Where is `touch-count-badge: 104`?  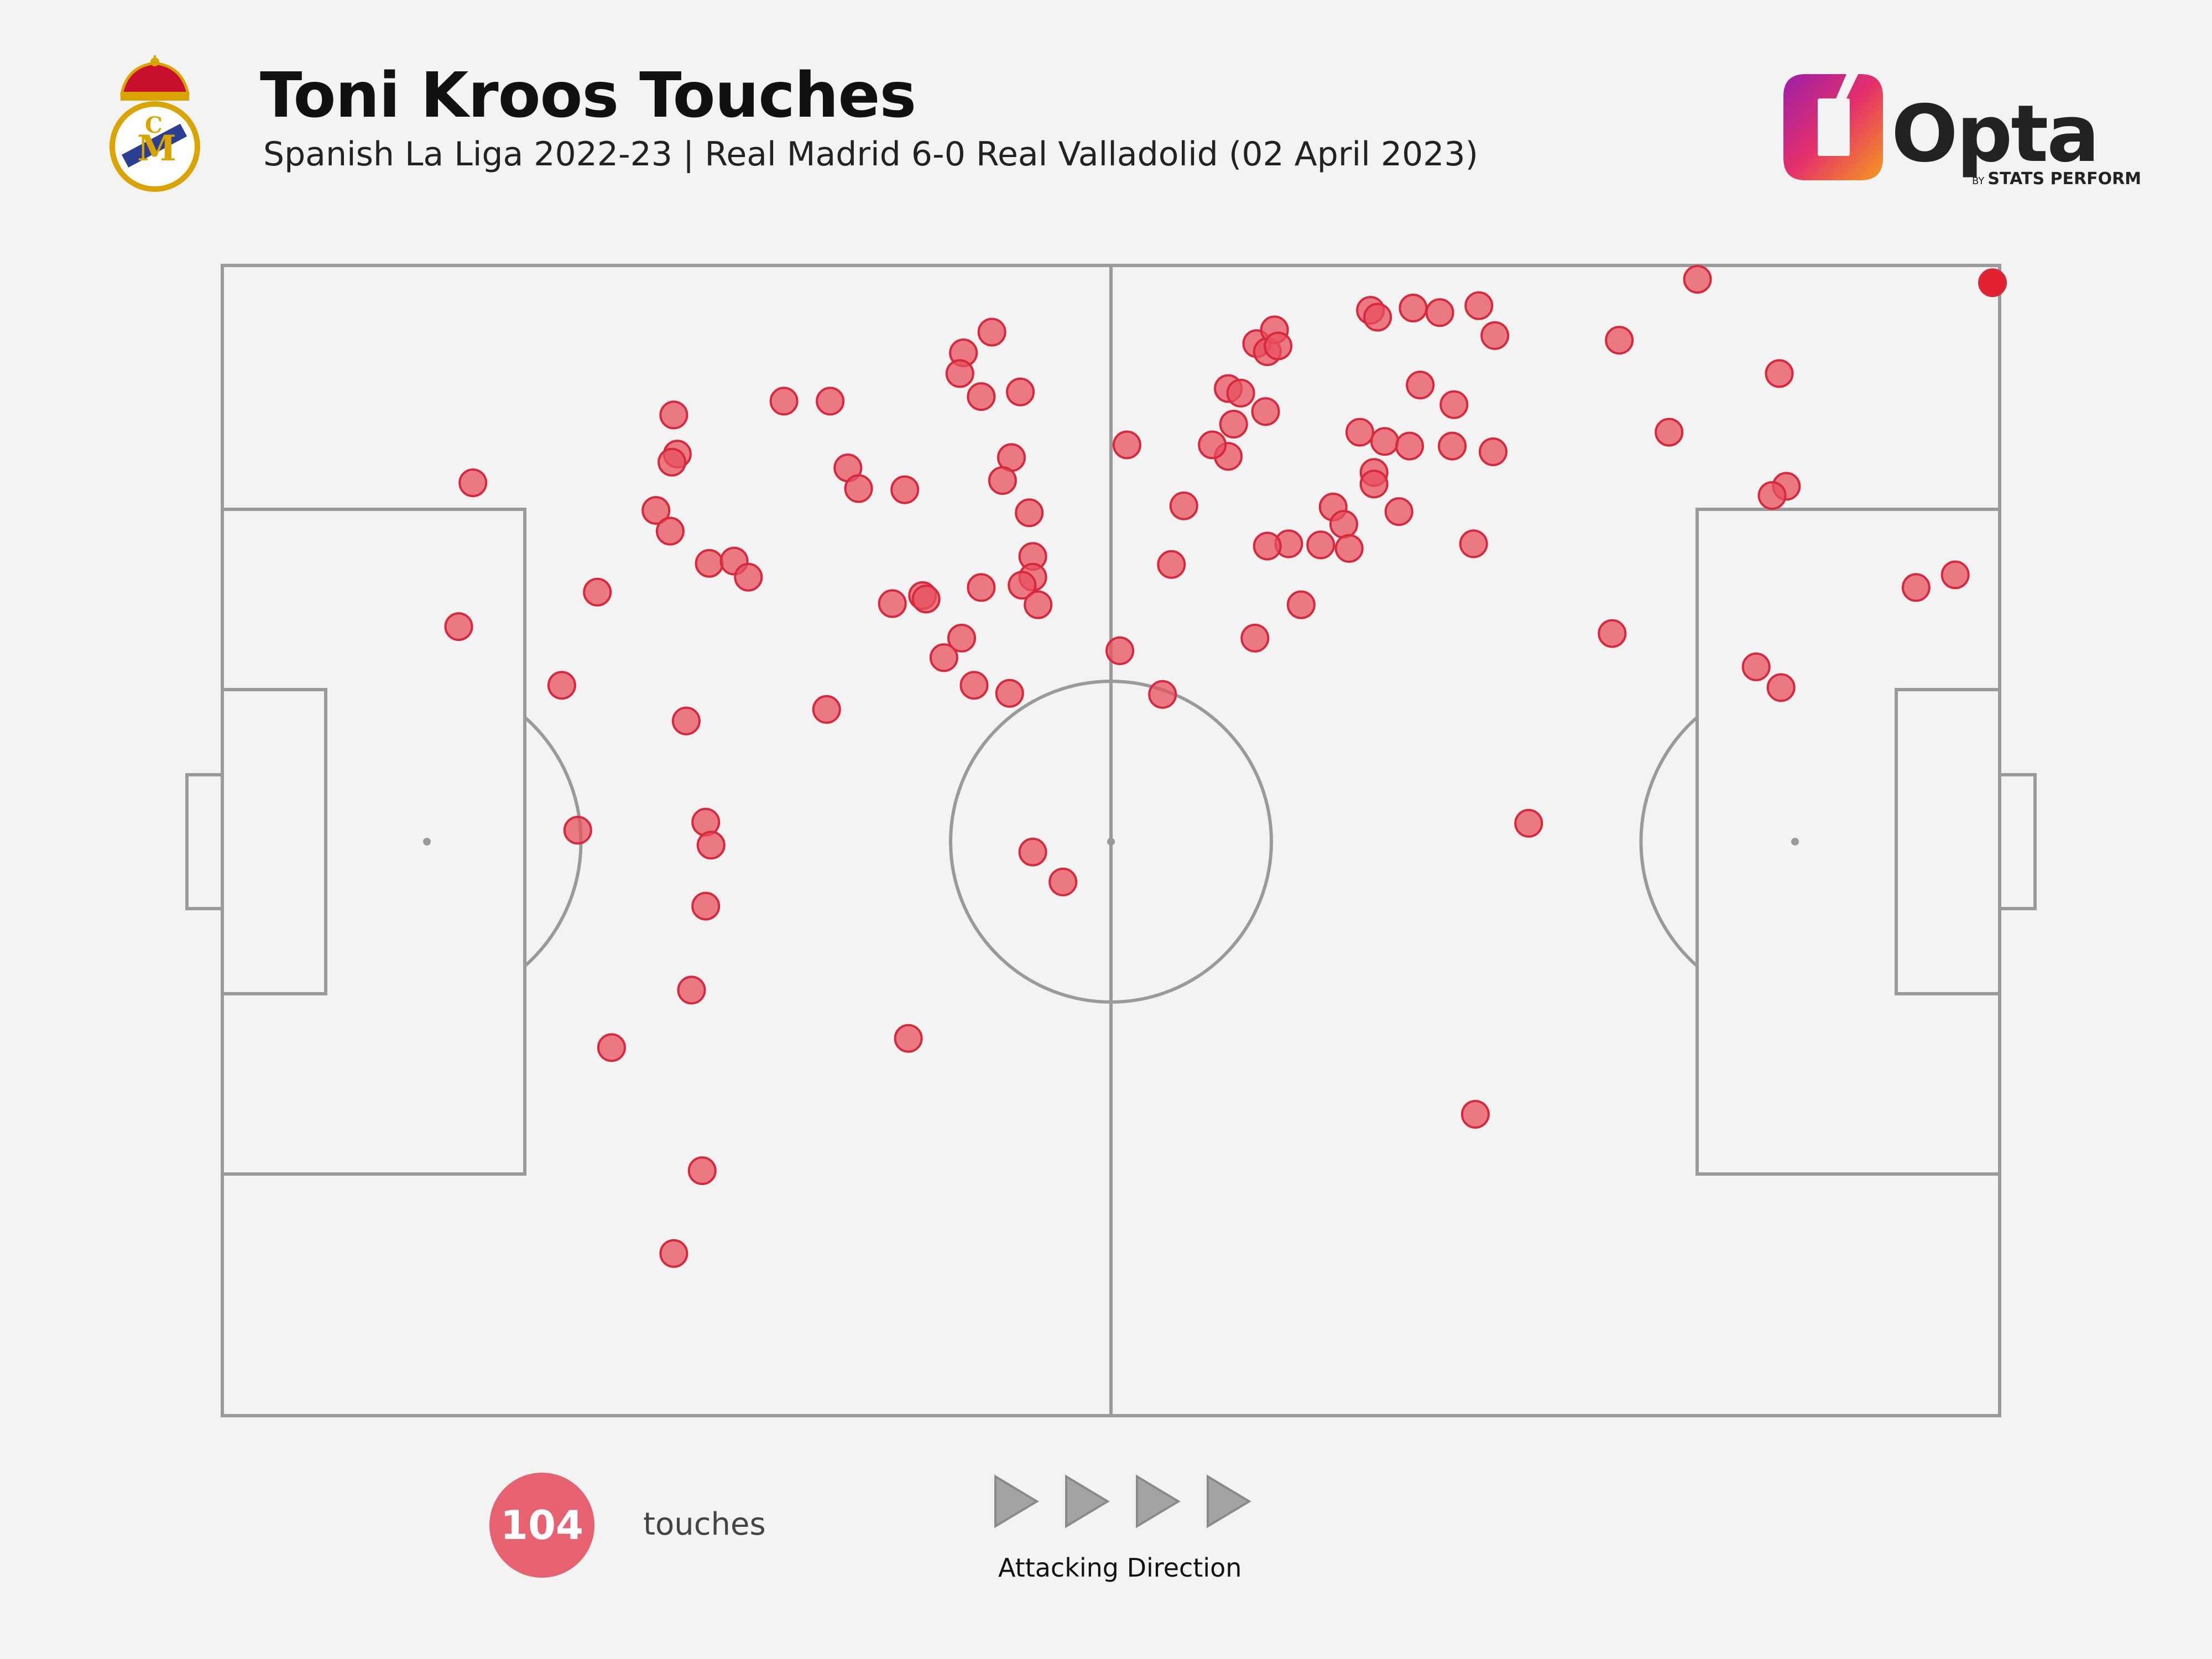
touch-count-badge: 104 is located at coordinates (542, 1526).